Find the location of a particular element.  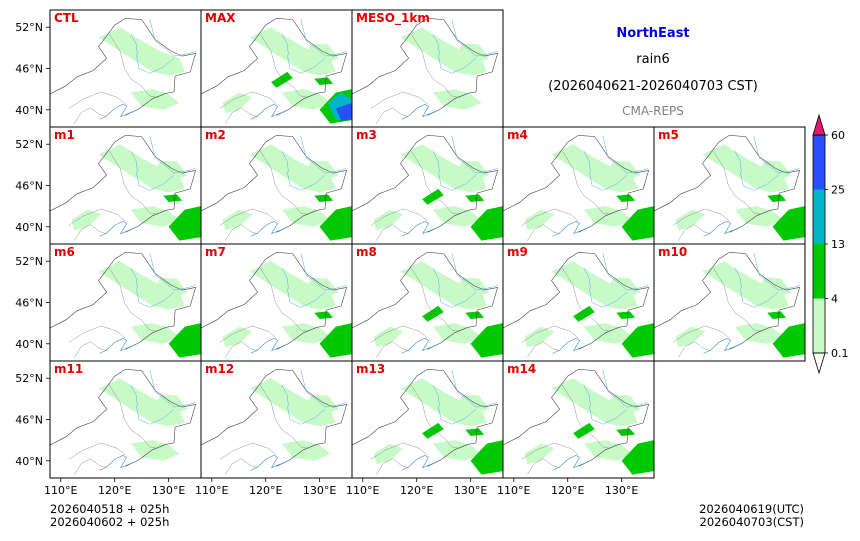

system-title: CMA-REPS is located at coordinates (653, 111).